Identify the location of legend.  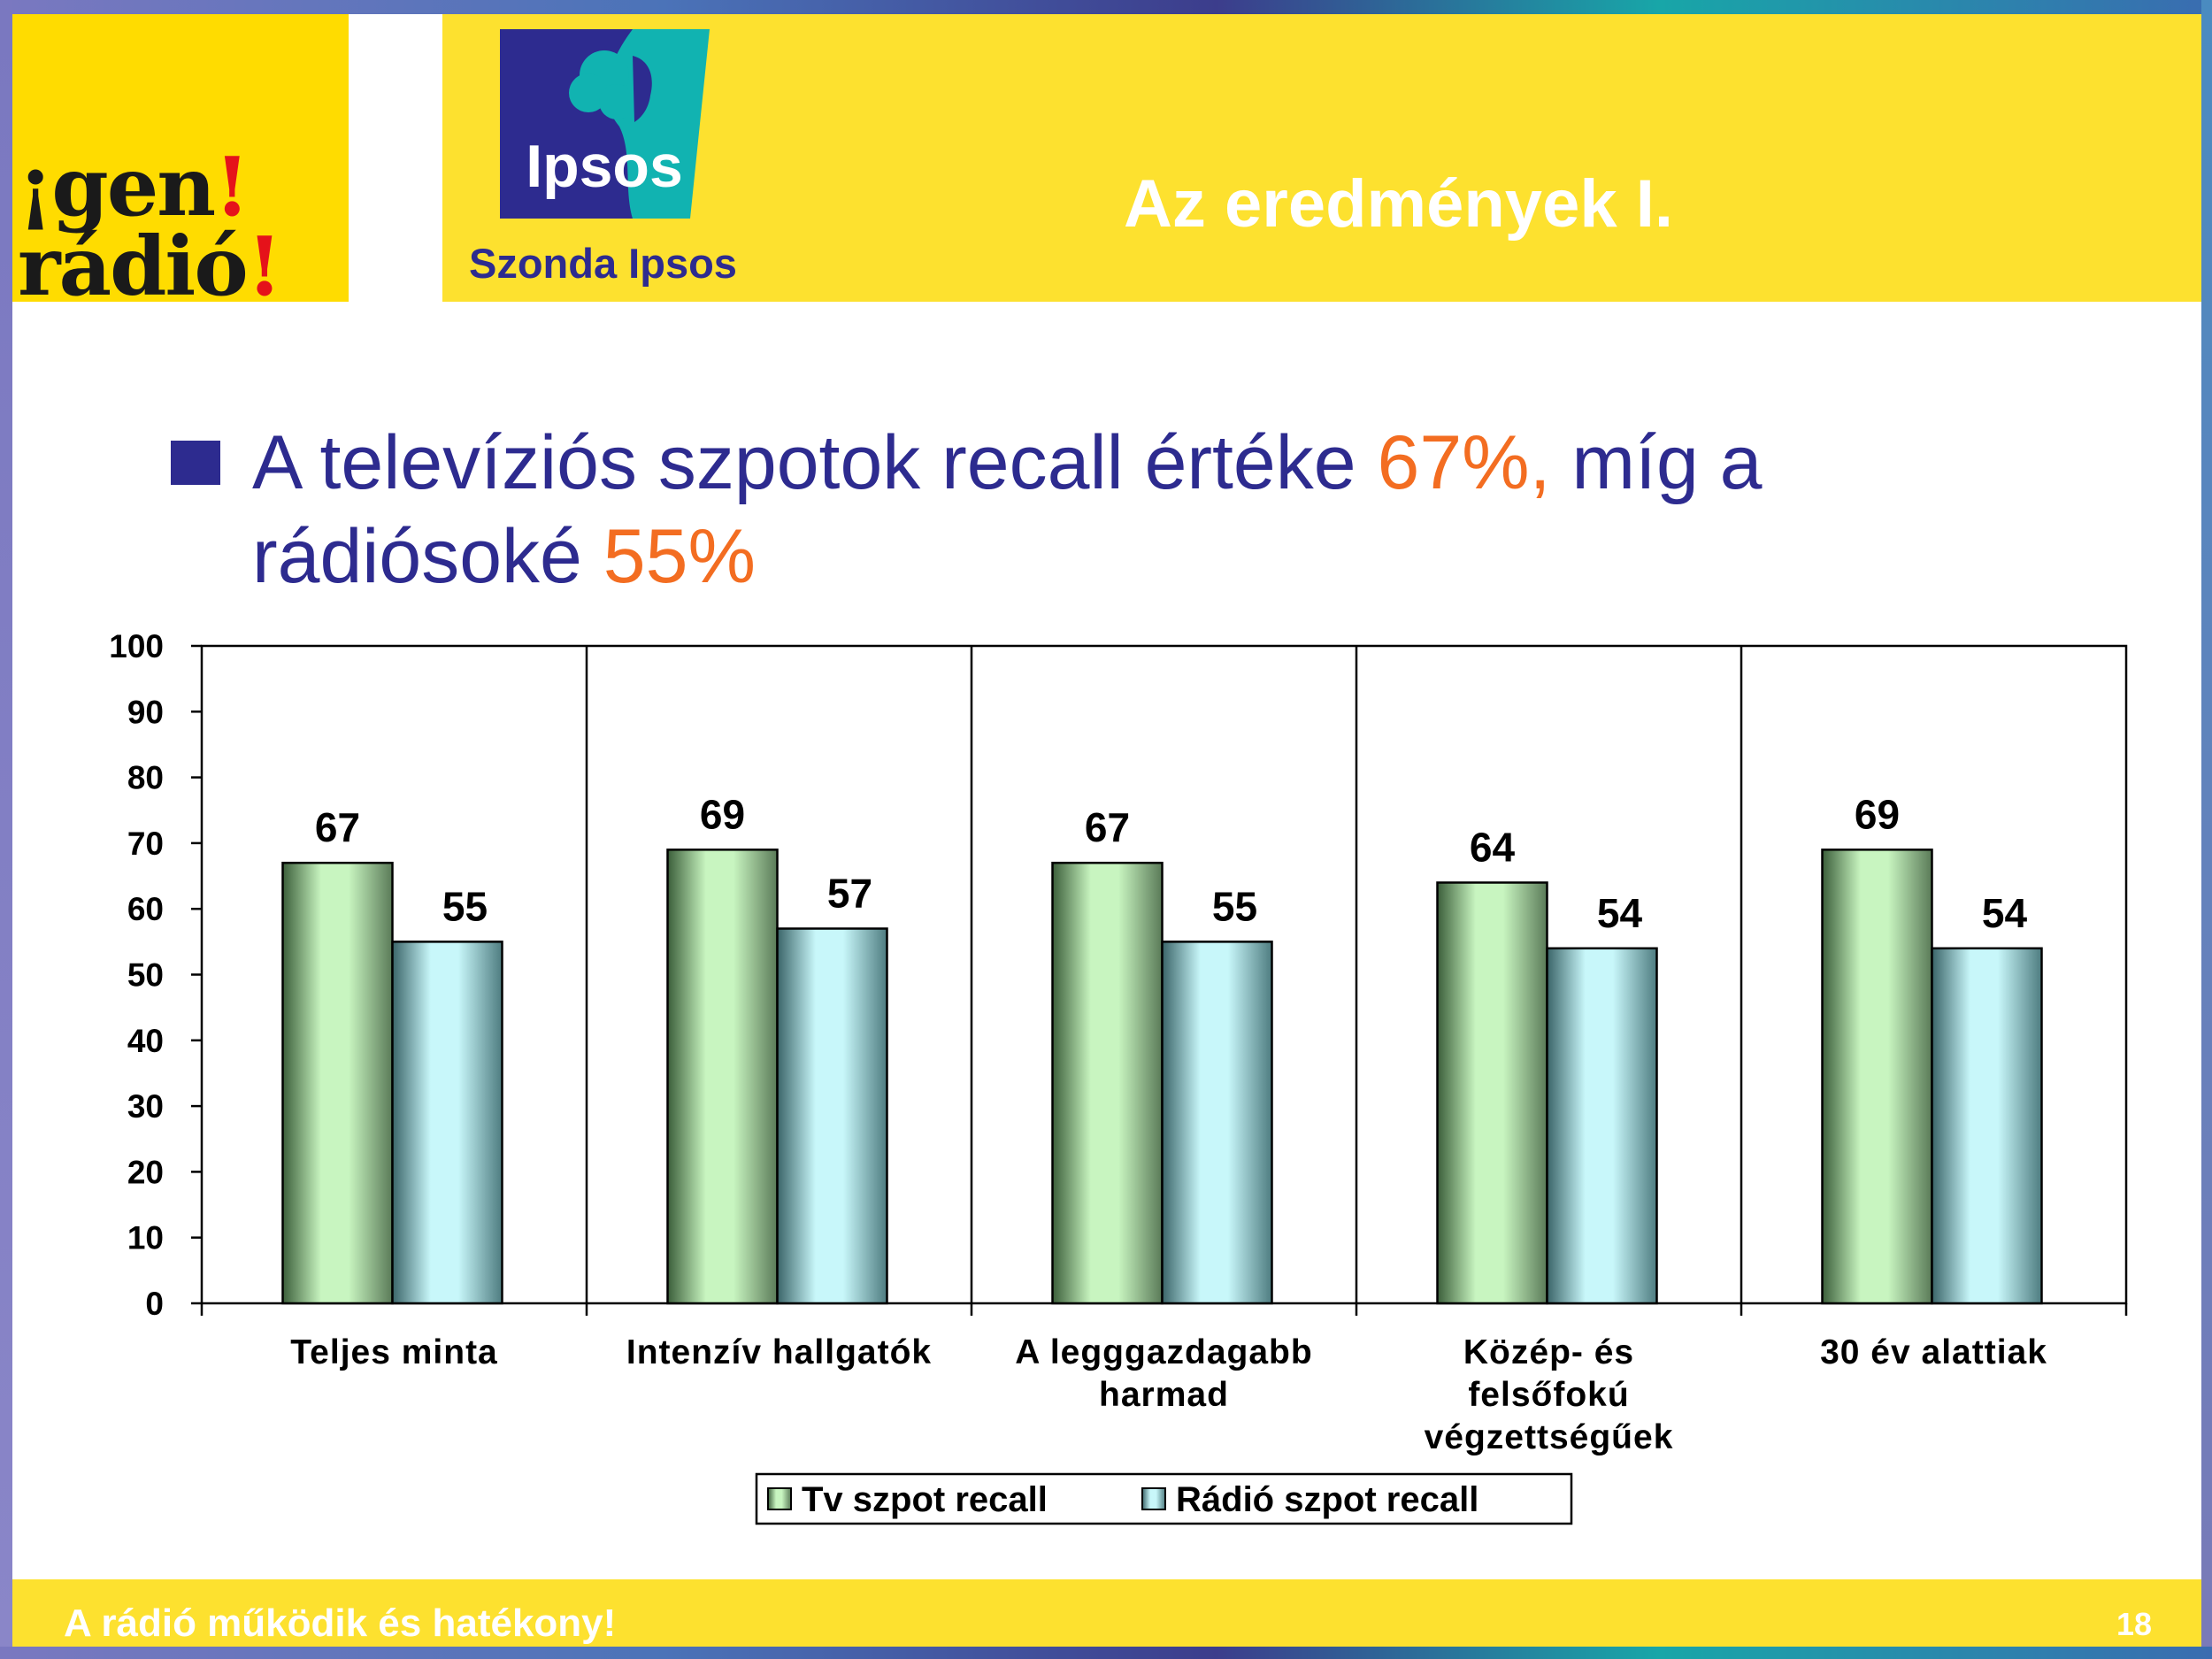
(1164, 1498).